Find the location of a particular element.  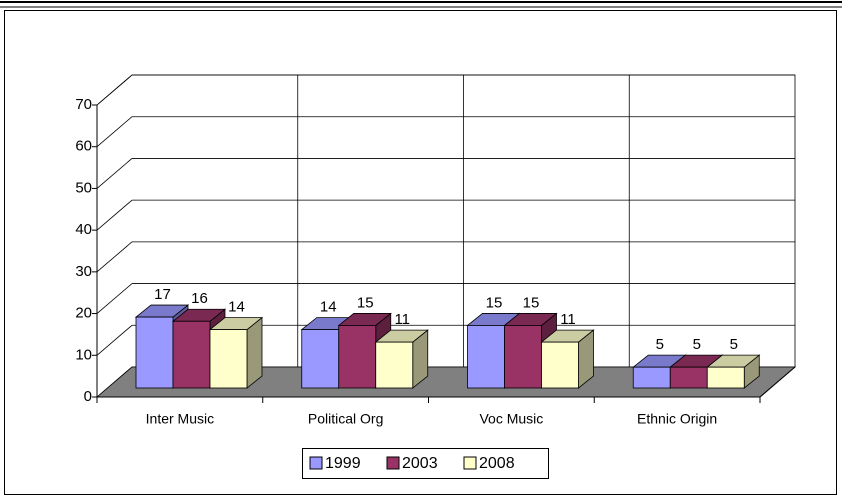

legend-label: 1999 is located at coordinates (343, 463).